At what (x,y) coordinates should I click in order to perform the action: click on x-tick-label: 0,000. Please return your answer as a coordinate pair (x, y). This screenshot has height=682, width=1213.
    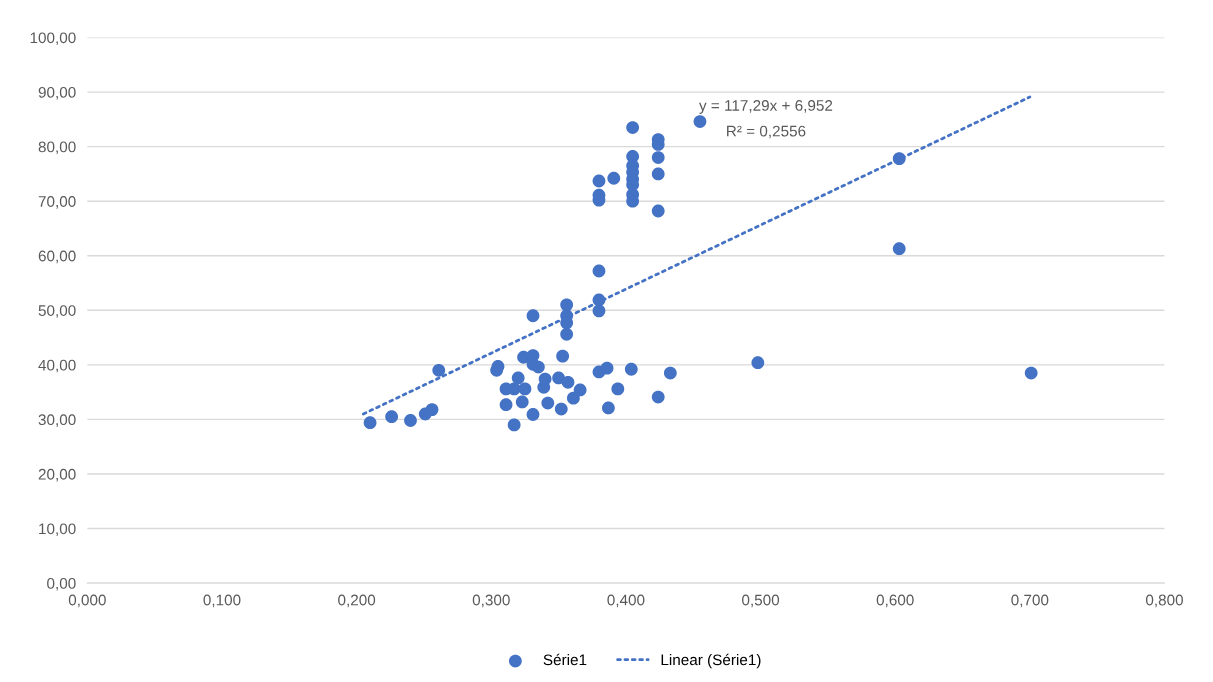
    Looking at the image, I should click on (87, 601).